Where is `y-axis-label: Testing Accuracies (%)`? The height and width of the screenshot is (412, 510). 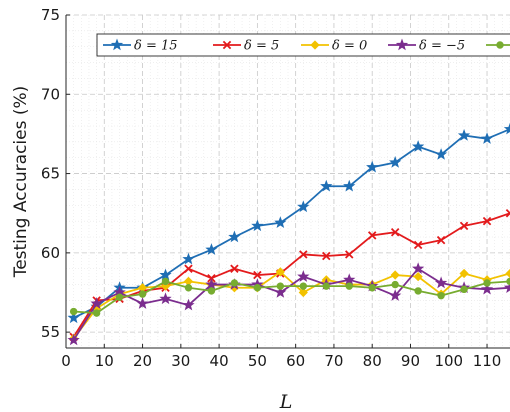
y-axis-label: Testing Accuracies (%) is located at coordinates (21, 182).